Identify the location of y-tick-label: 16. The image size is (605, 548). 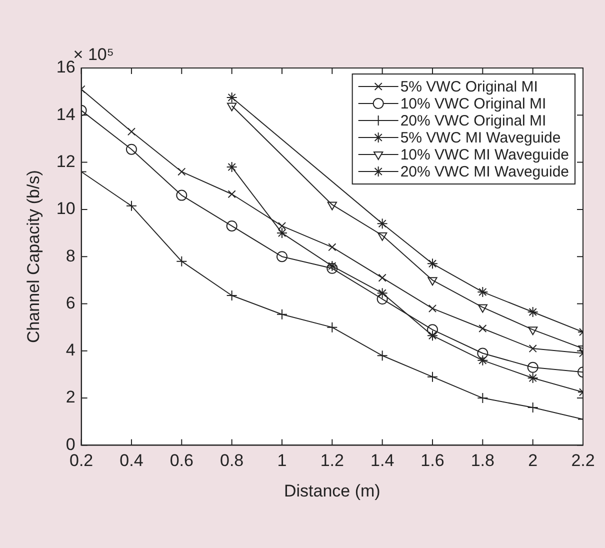
(66, 67).